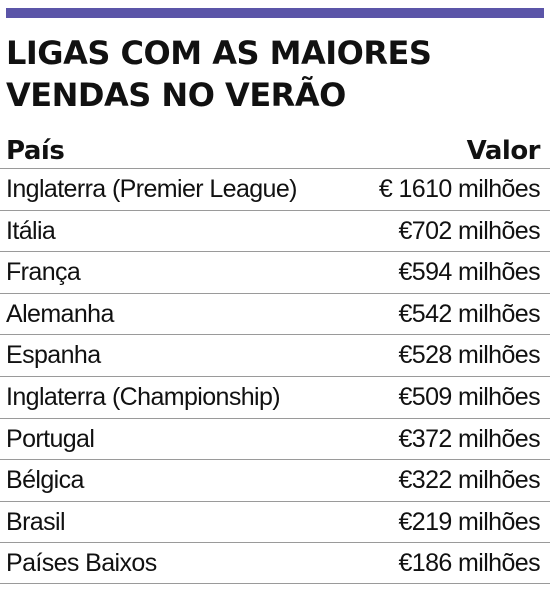  I want to click on table-row: Inglaterra (Championship) €509 milhões, so click(275, 396).